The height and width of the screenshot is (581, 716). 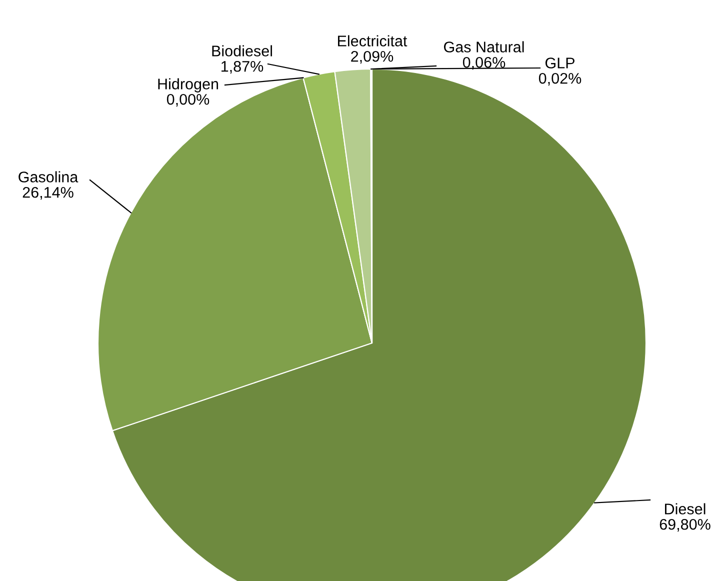 What do you see at coordinates (560, 79) in the screenshot?
I see `data-label: 0,02%` at bounding box center [560, 79].